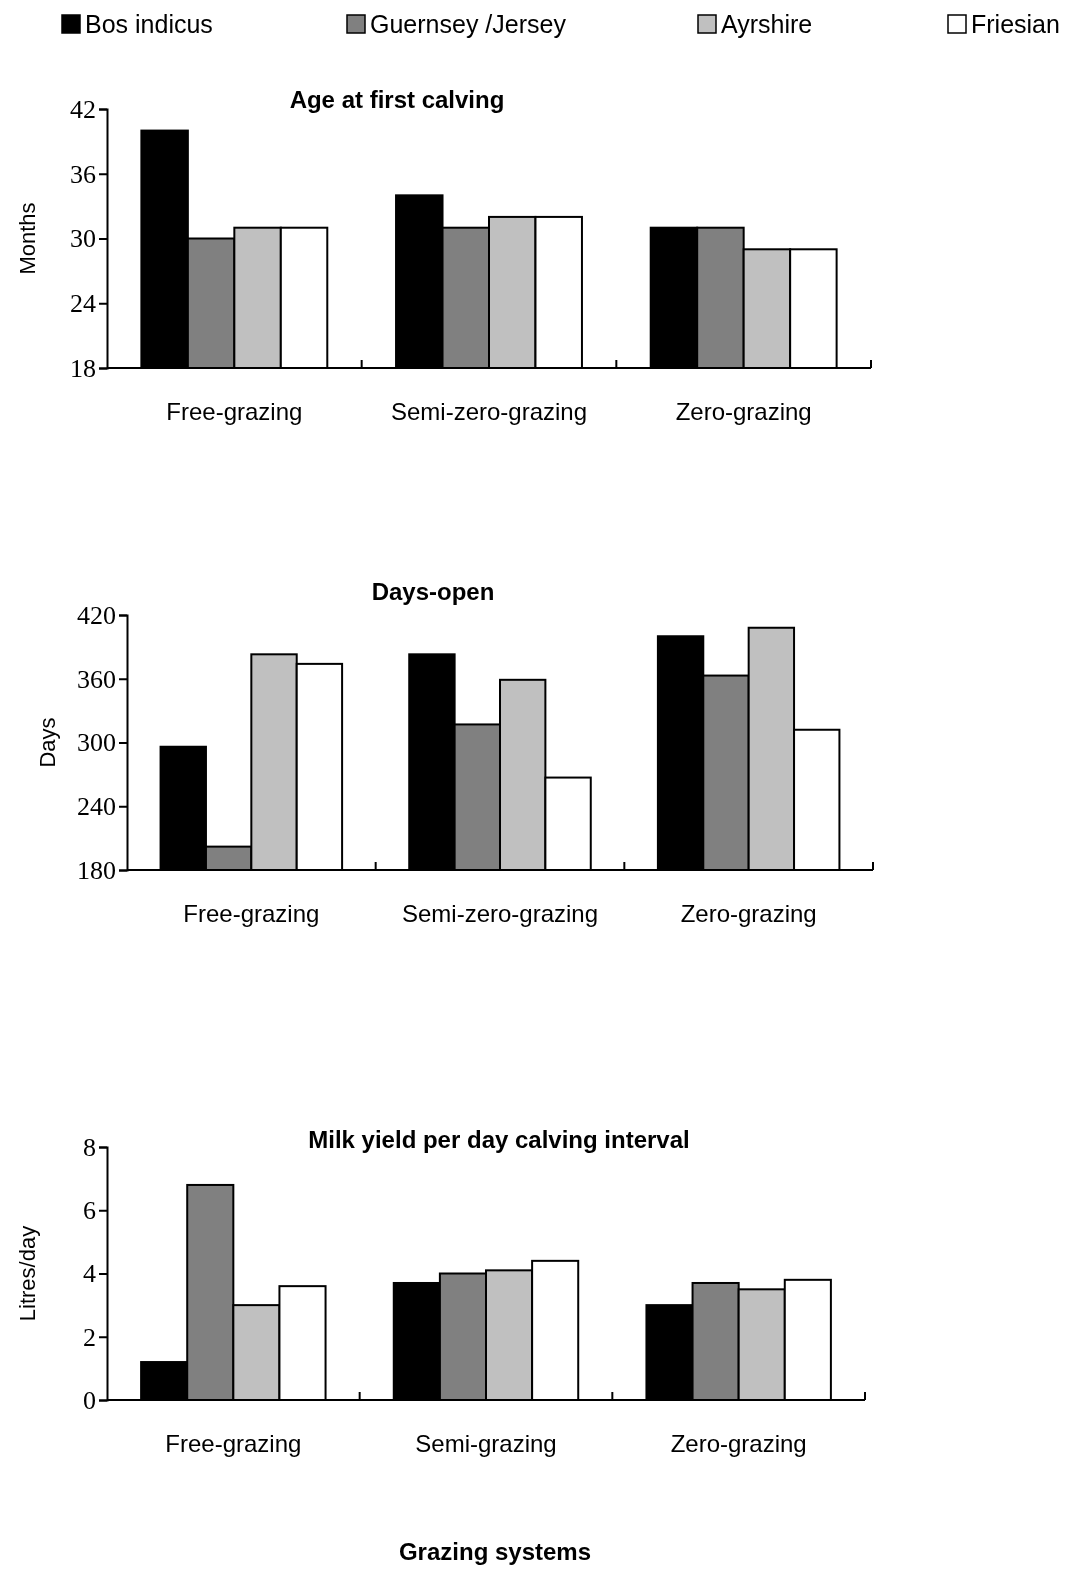 This screenshot has height=1576, width=1070. I want to click on y-tick-label: 2, so click(89, 1337).